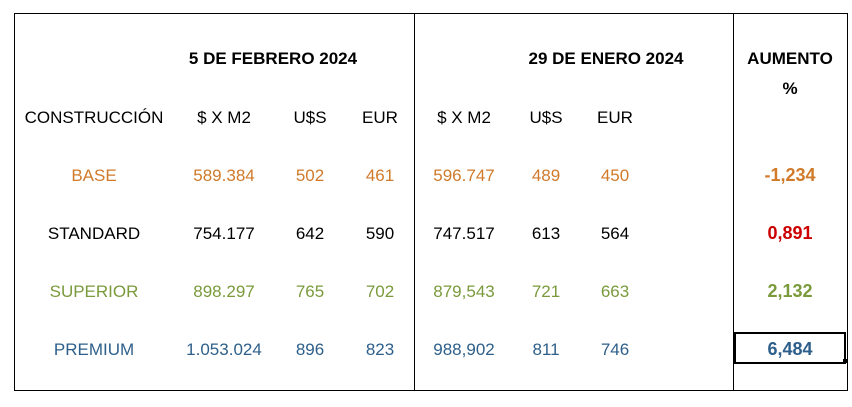 This screenshot has width=852, height=407. I want to click on column-header-construction: CONSTRUCCIÓN, so click(94, 117).